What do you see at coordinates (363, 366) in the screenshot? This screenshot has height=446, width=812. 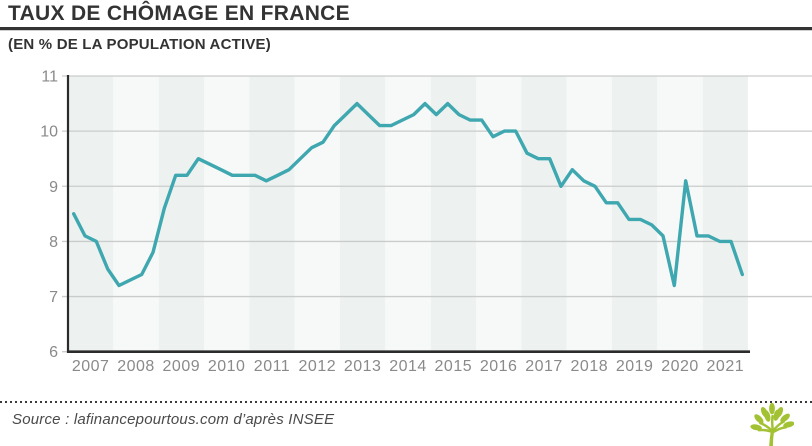 I see `x-axis-label: 2013` at bounding box center [363, 366].